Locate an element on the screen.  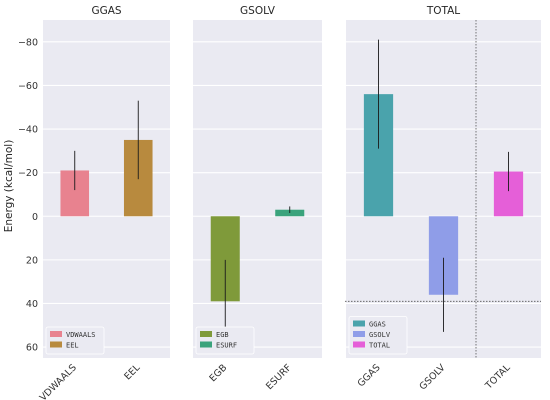
y-tick-label: −60 is located at coordinates (28, 86).